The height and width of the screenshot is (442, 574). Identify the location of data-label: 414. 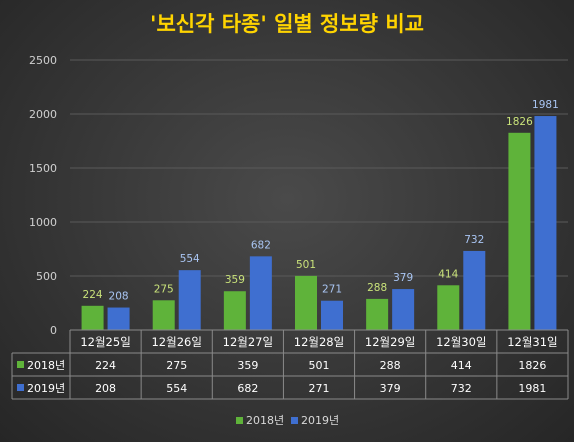
(448, 274).